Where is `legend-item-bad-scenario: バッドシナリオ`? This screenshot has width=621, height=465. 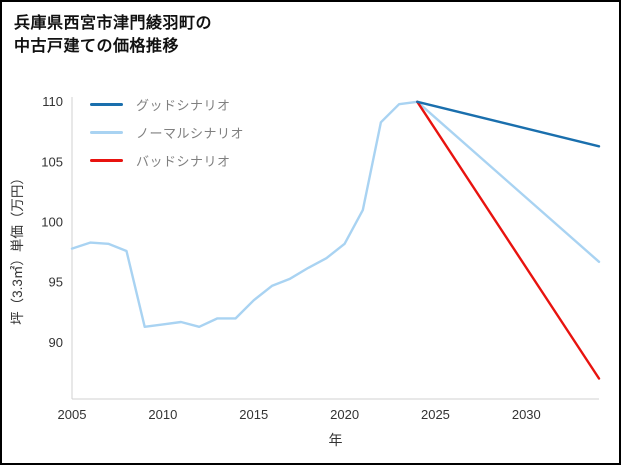 legend-item-bad-scenario: バッドシナリオ is located at coordinates (167, 160).